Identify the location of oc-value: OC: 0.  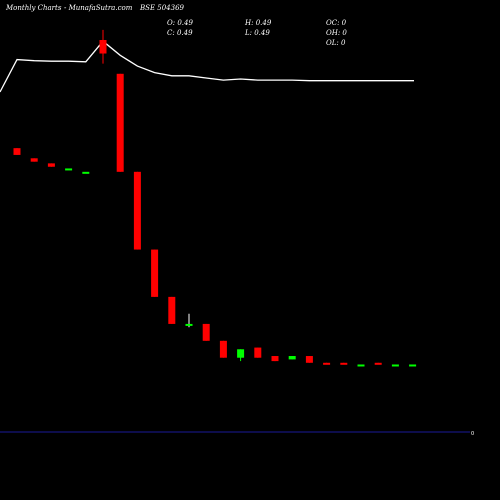
(336, 23).